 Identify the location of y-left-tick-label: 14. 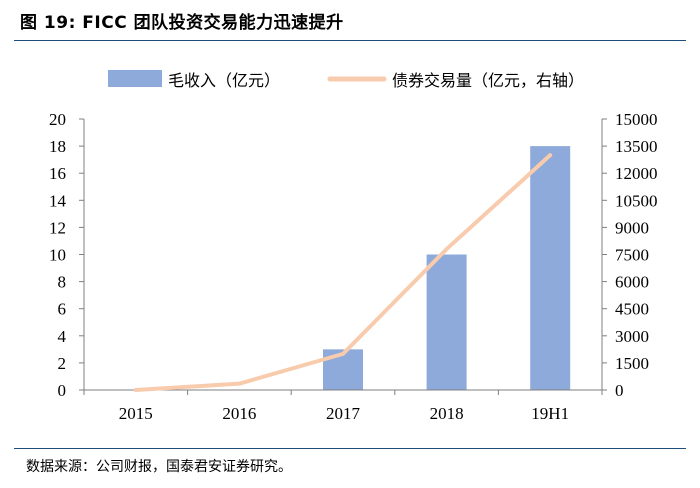
(58, 200).